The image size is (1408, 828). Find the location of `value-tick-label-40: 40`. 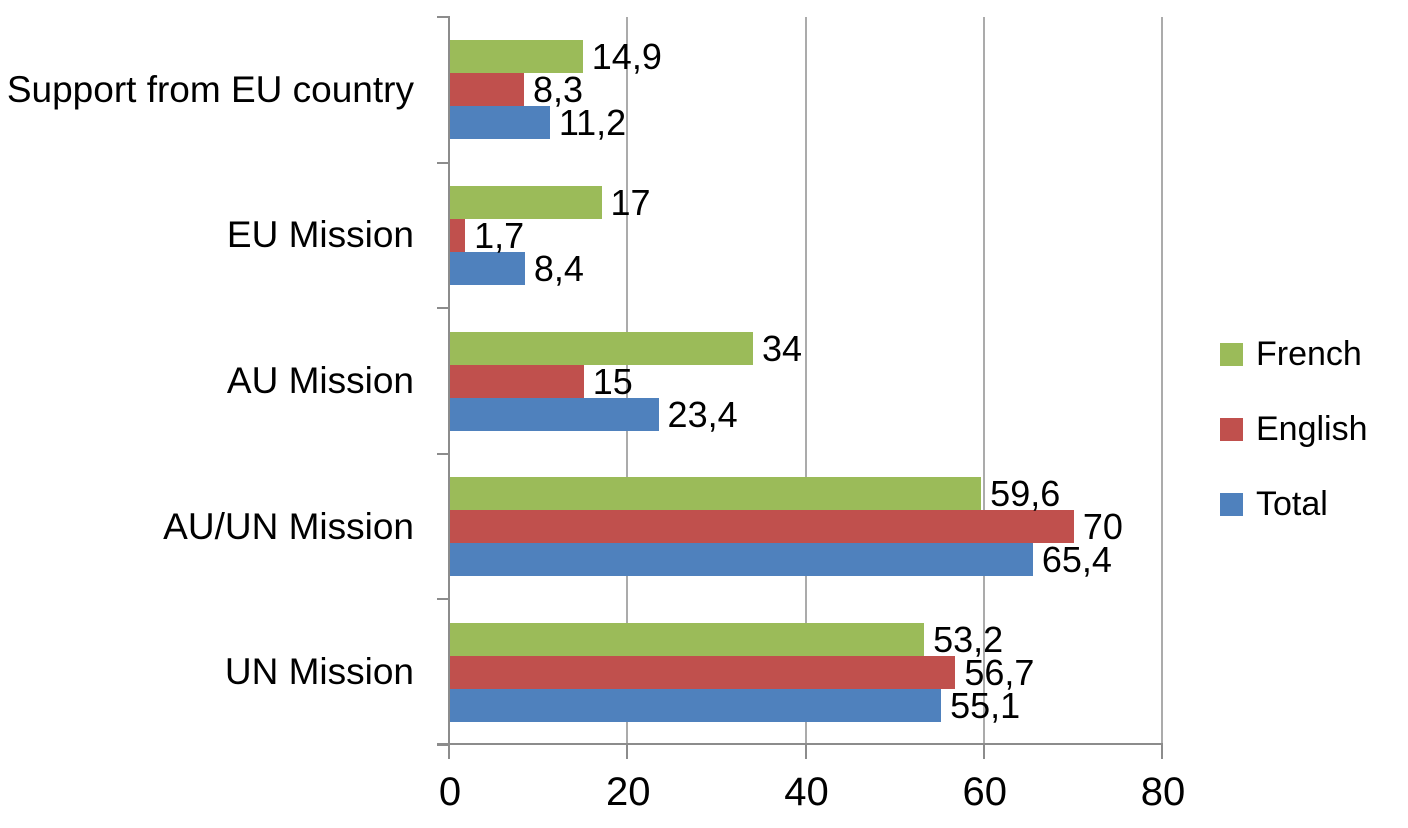

value-tick-label-40: 40 is located at coordinates (806, 792).